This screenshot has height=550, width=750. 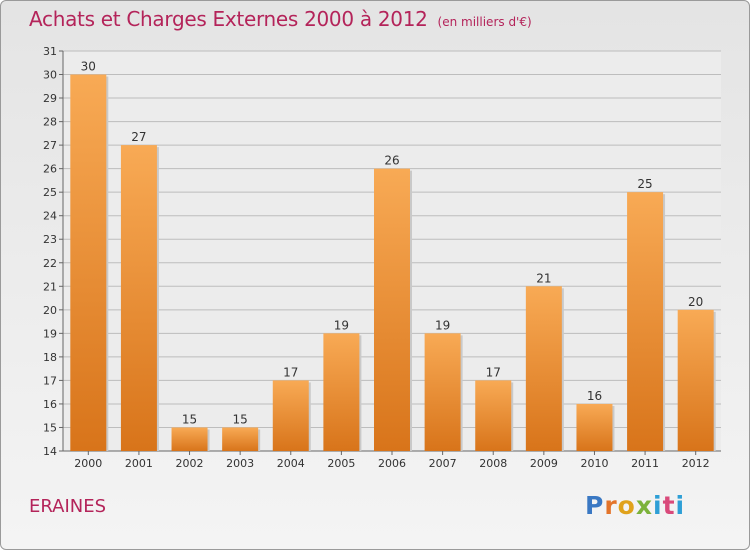 I want to click on chart-unit-note: (en milliers d'€), so click(x=484, y=22).